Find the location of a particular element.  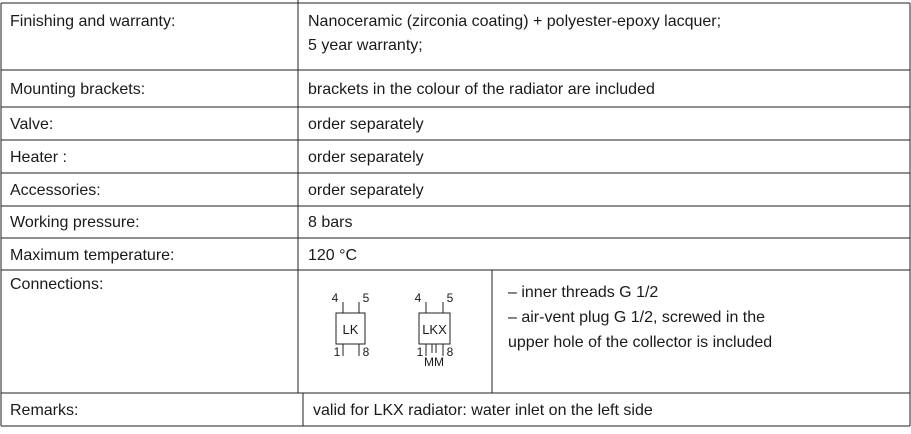

row-label: Valve: is located at coordinates (31, 124).